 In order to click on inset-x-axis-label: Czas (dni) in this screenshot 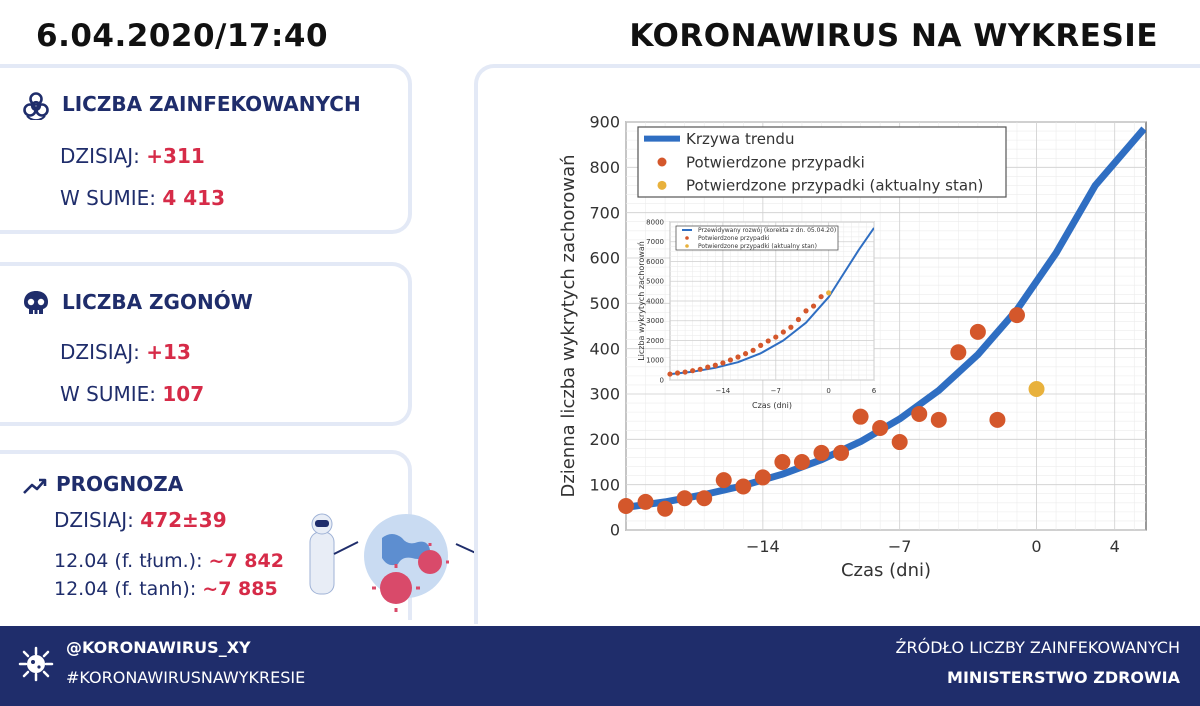, I will do `click(772, 405)`.